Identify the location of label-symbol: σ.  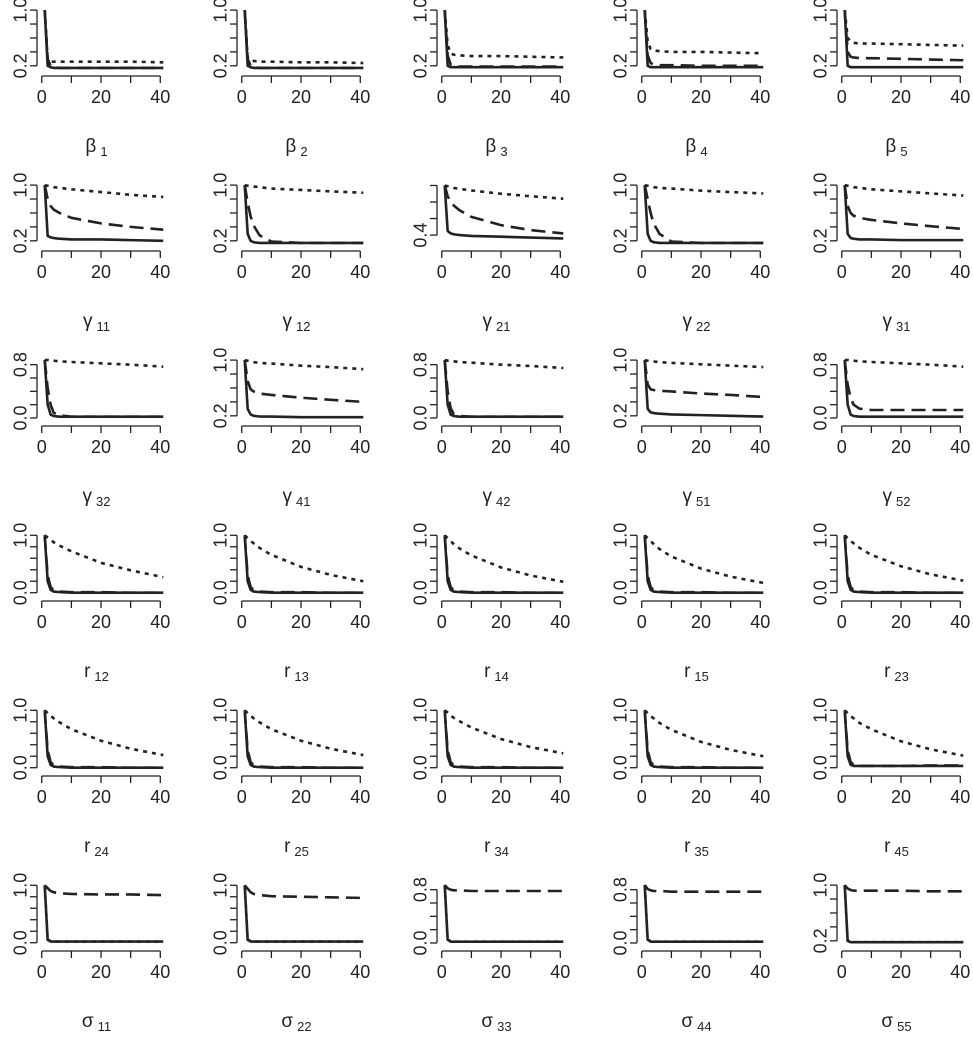
(287, 1021).